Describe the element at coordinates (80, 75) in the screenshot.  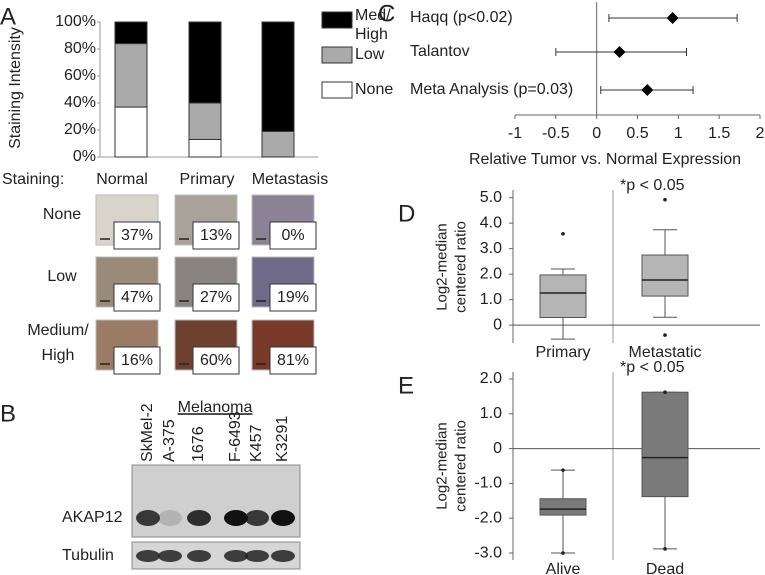
I see `y-tick-label: 60%` at that location.